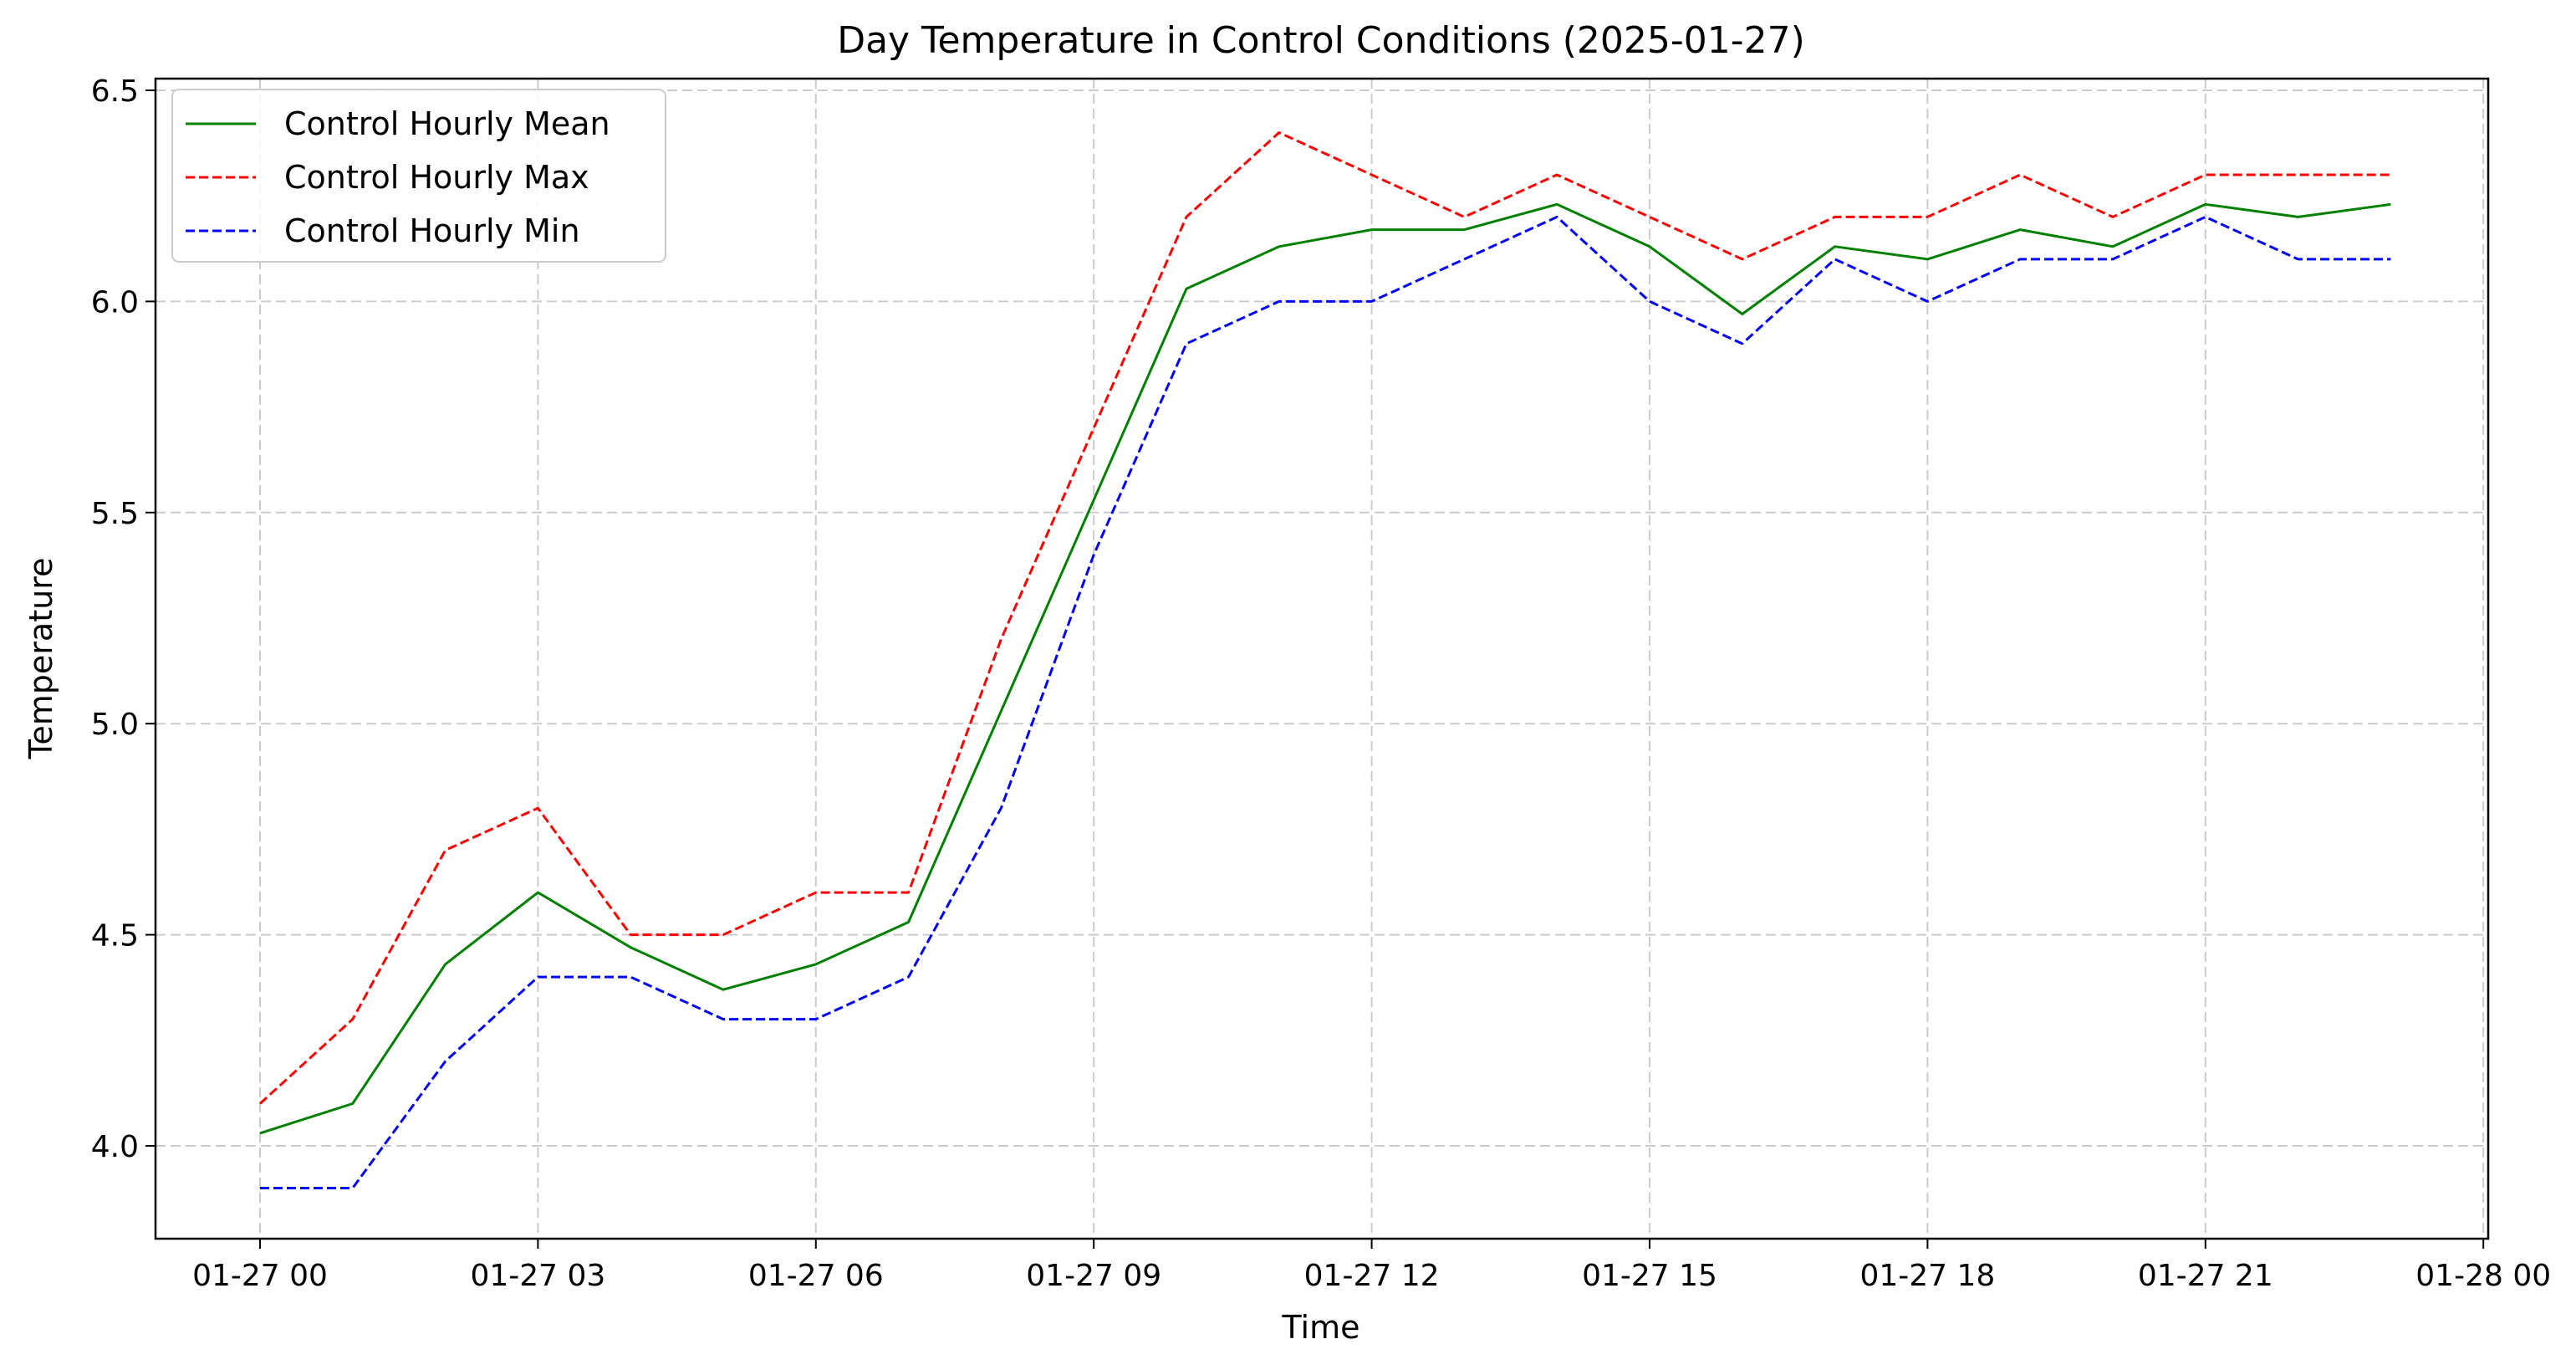  Describe the element at coordinates (447, 123) in the screenshot. I see `legend-label: Control Hourly Mean` at that location.